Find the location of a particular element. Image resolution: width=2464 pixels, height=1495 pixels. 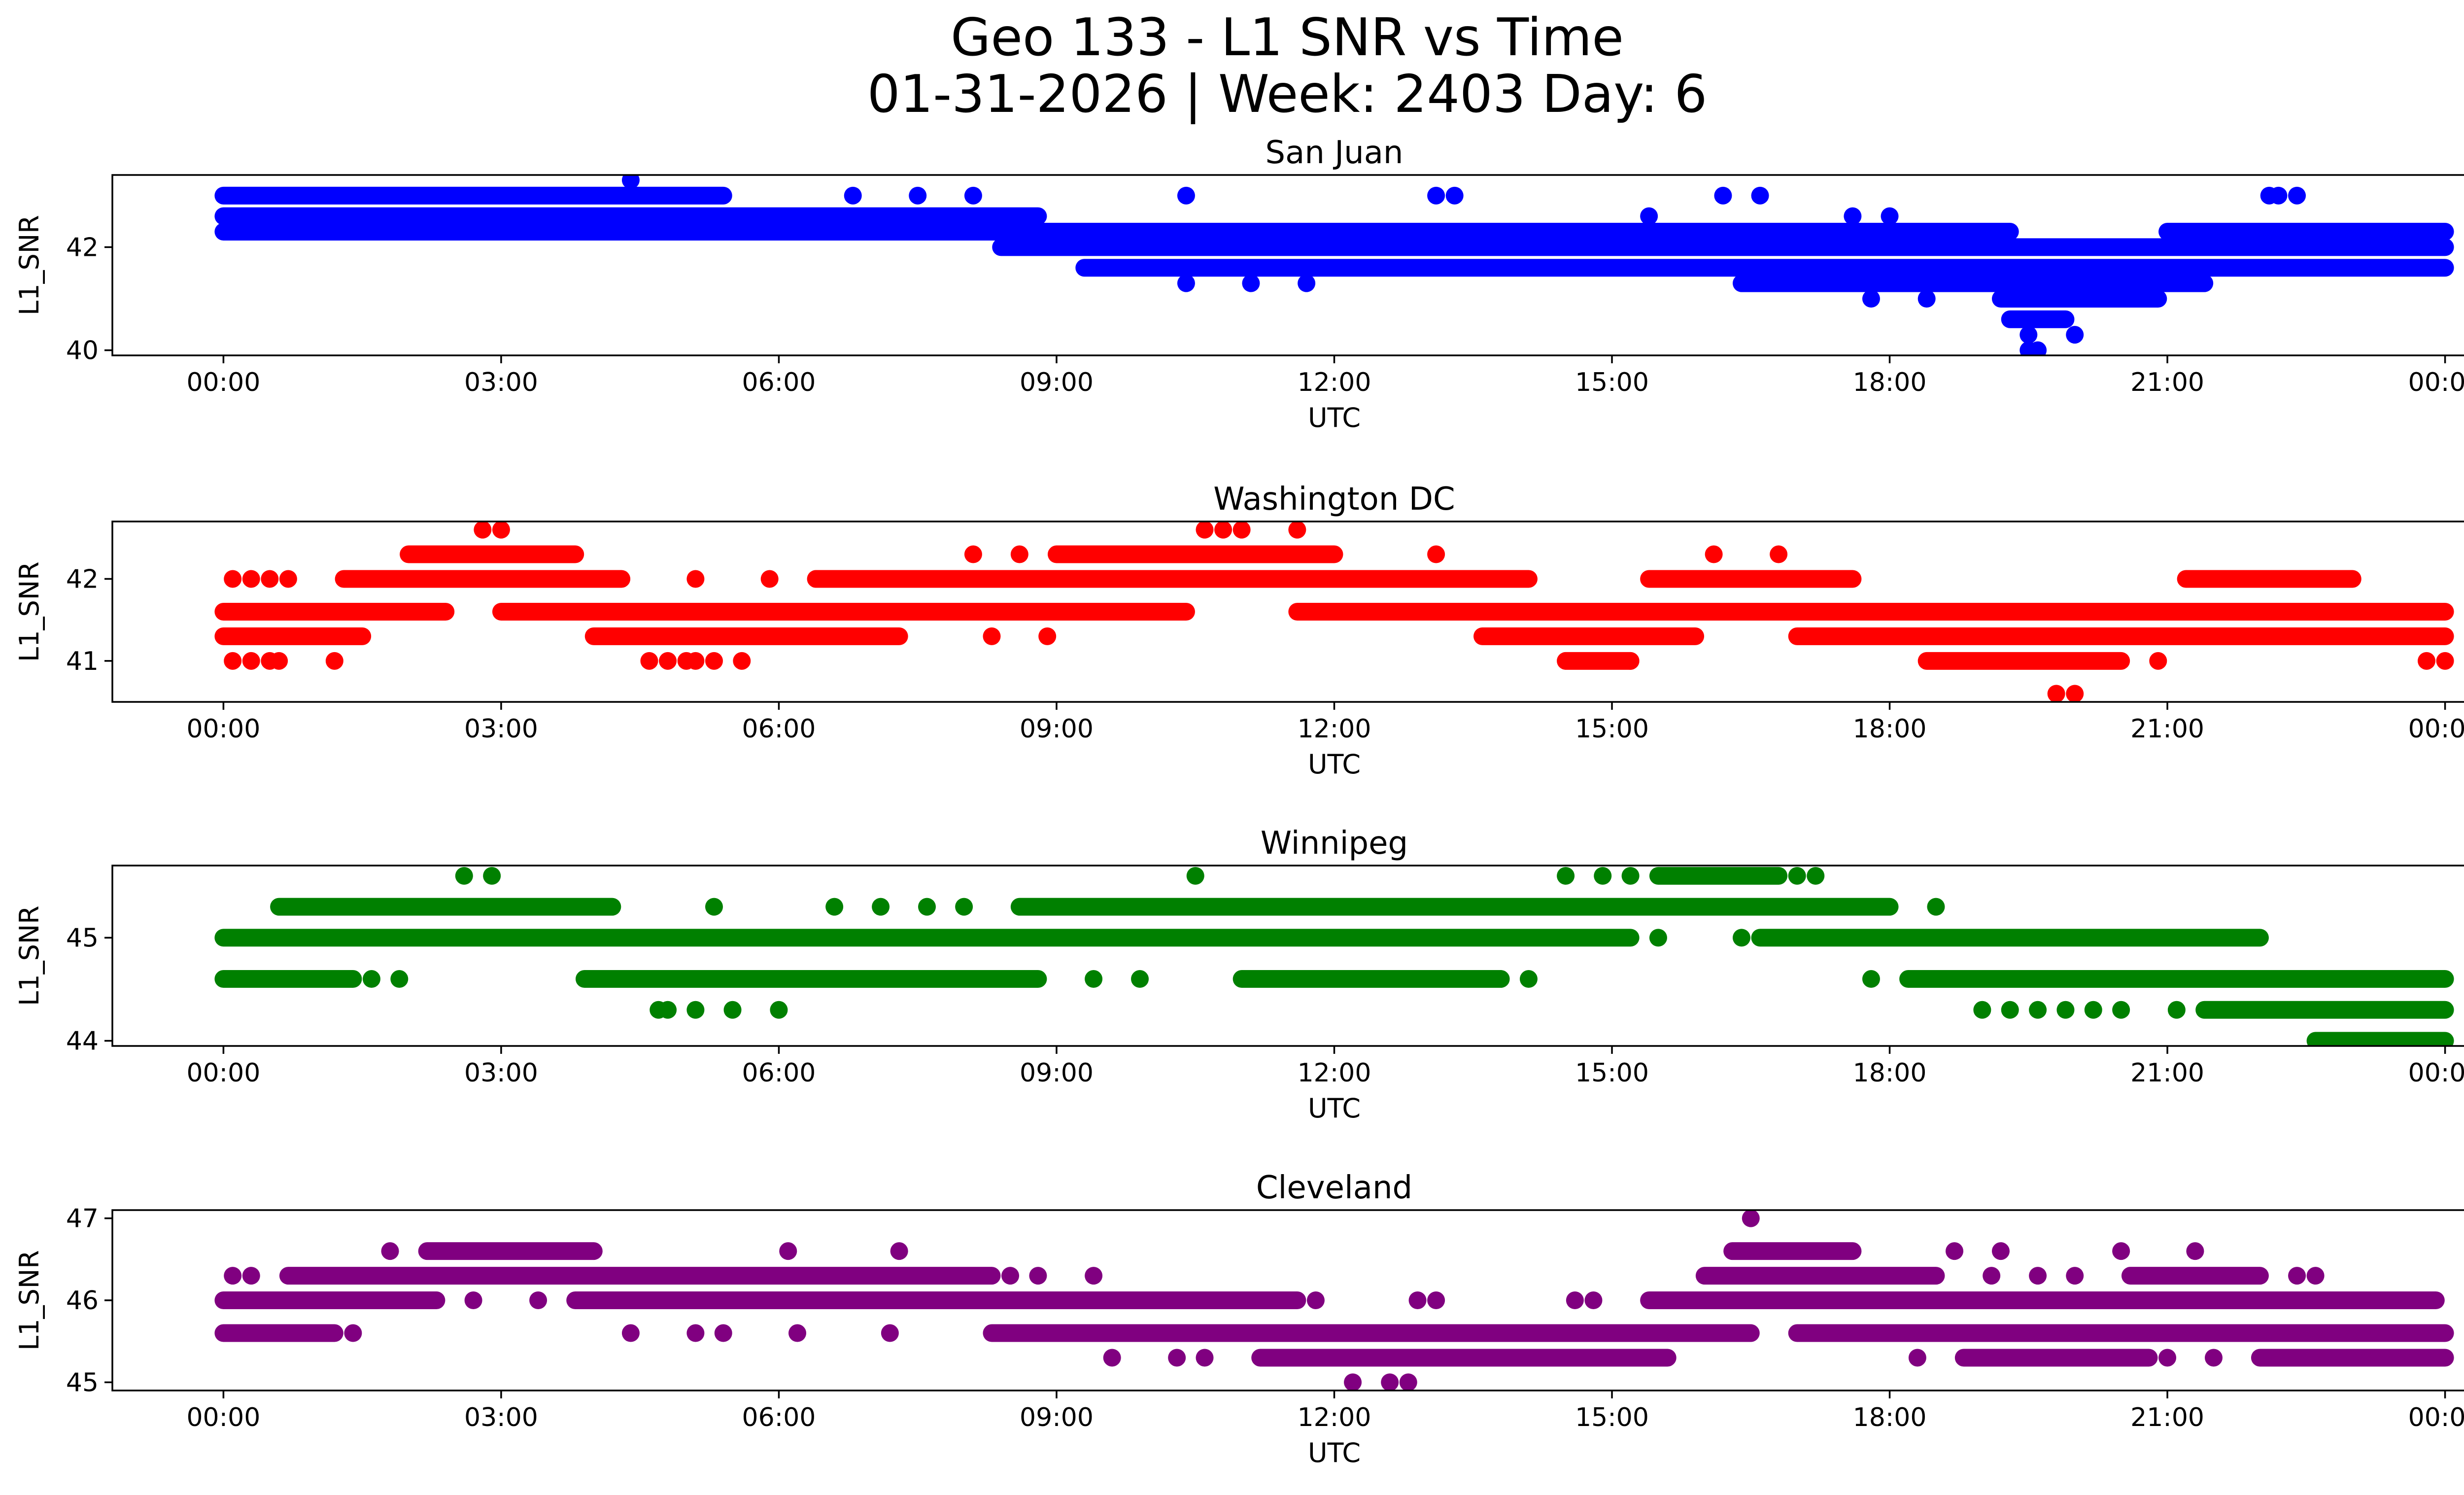

subplot-title: Cleveland is located at coordinates (1334, 1188).